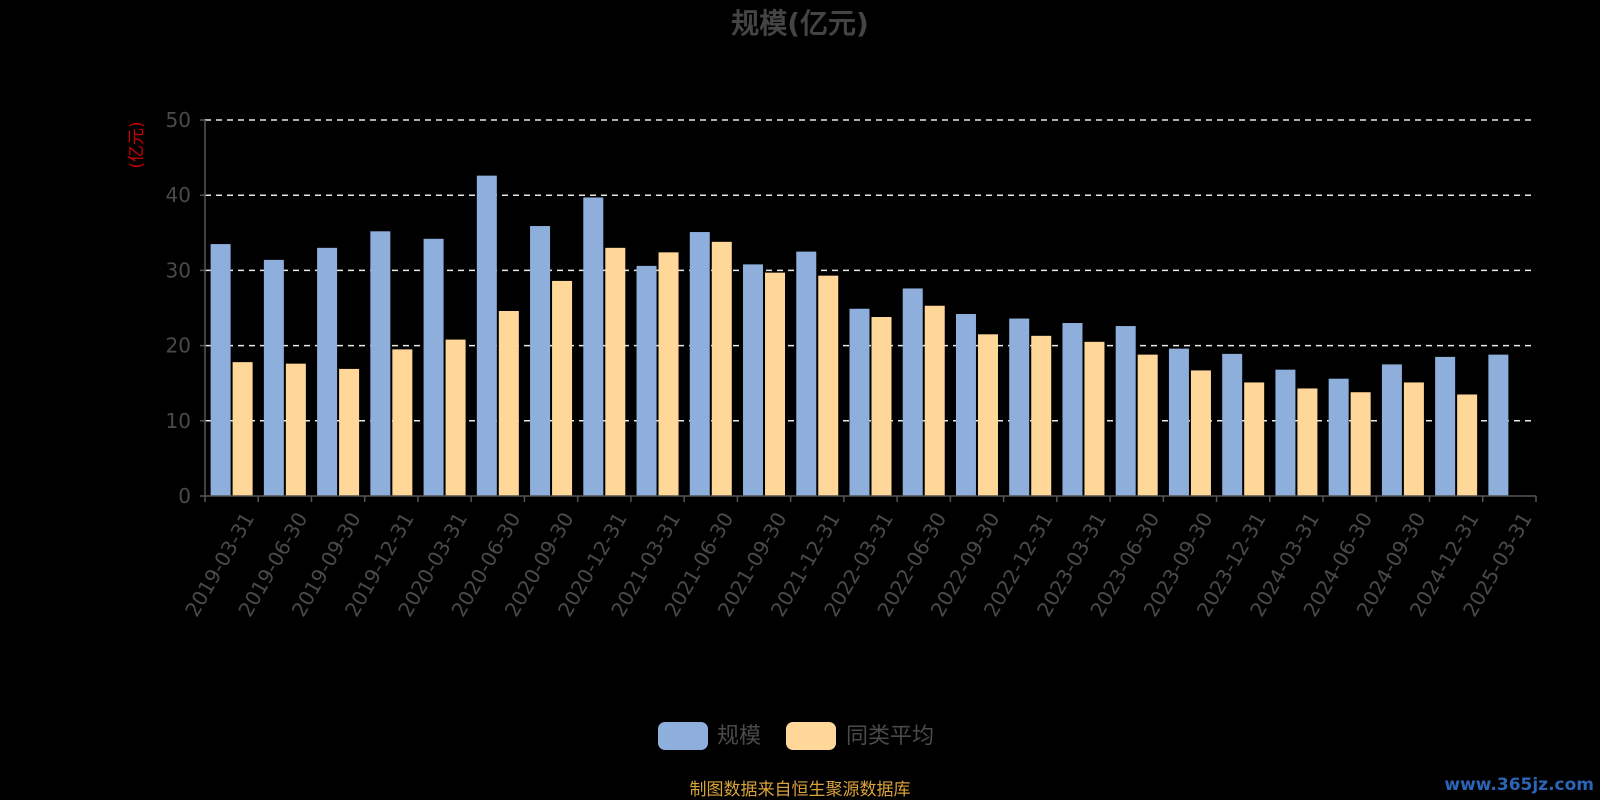 Image resolution: width=1600 pixels, height=800 pixels. What do you see at coordinates (683, 736) in the screenshot?
I see `legend-swatch-scale` at bounding box center [683, 736].